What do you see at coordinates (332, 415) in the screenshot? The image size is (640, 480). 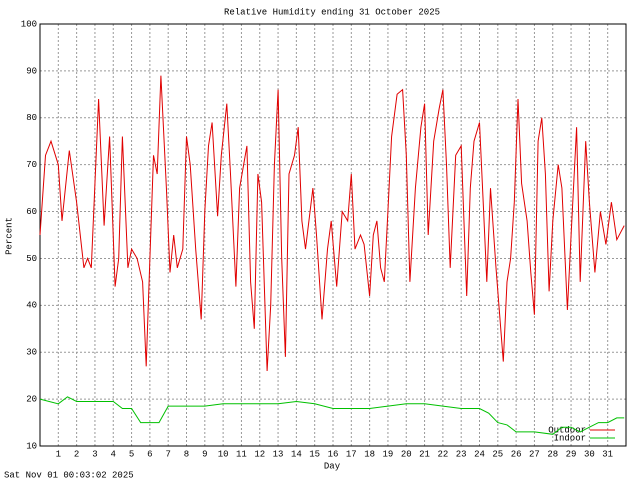 I see `data-line` at bounding box center [332, 415].